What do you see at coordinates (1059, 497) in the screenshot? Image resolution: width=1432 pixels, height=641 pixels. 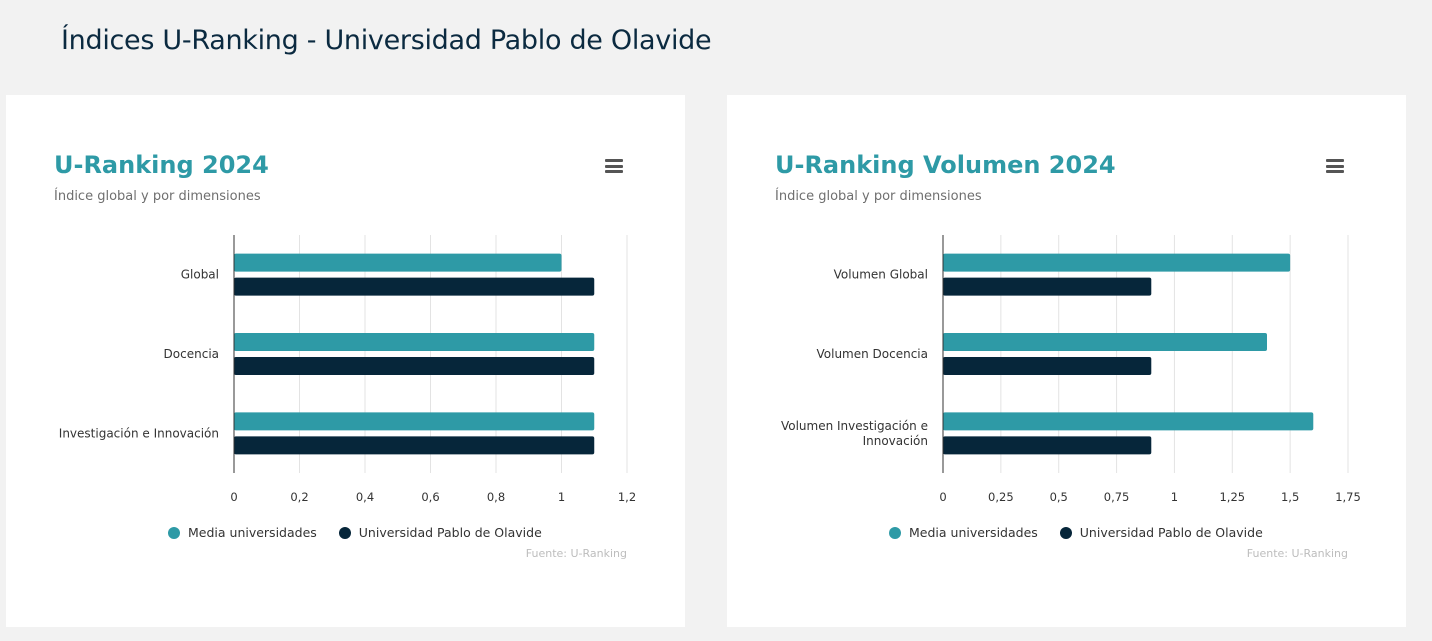 I see `x-tick-label: 0,5` at bounding box center [1059, 497].